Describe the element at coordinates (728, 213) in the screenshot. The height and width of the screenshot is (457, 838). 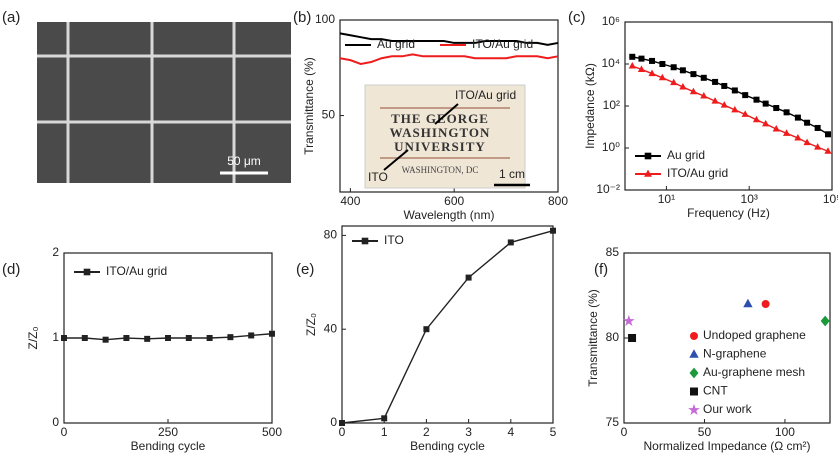
I see `x-axis-label: Frequency (Hz)` at that location.